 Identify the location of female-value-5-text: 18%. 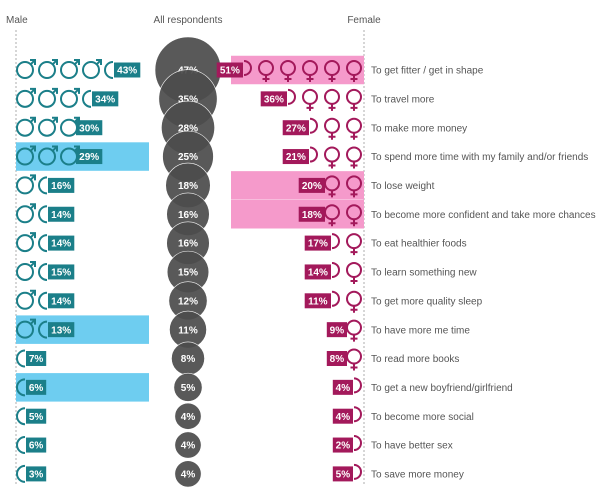
(312, 215).